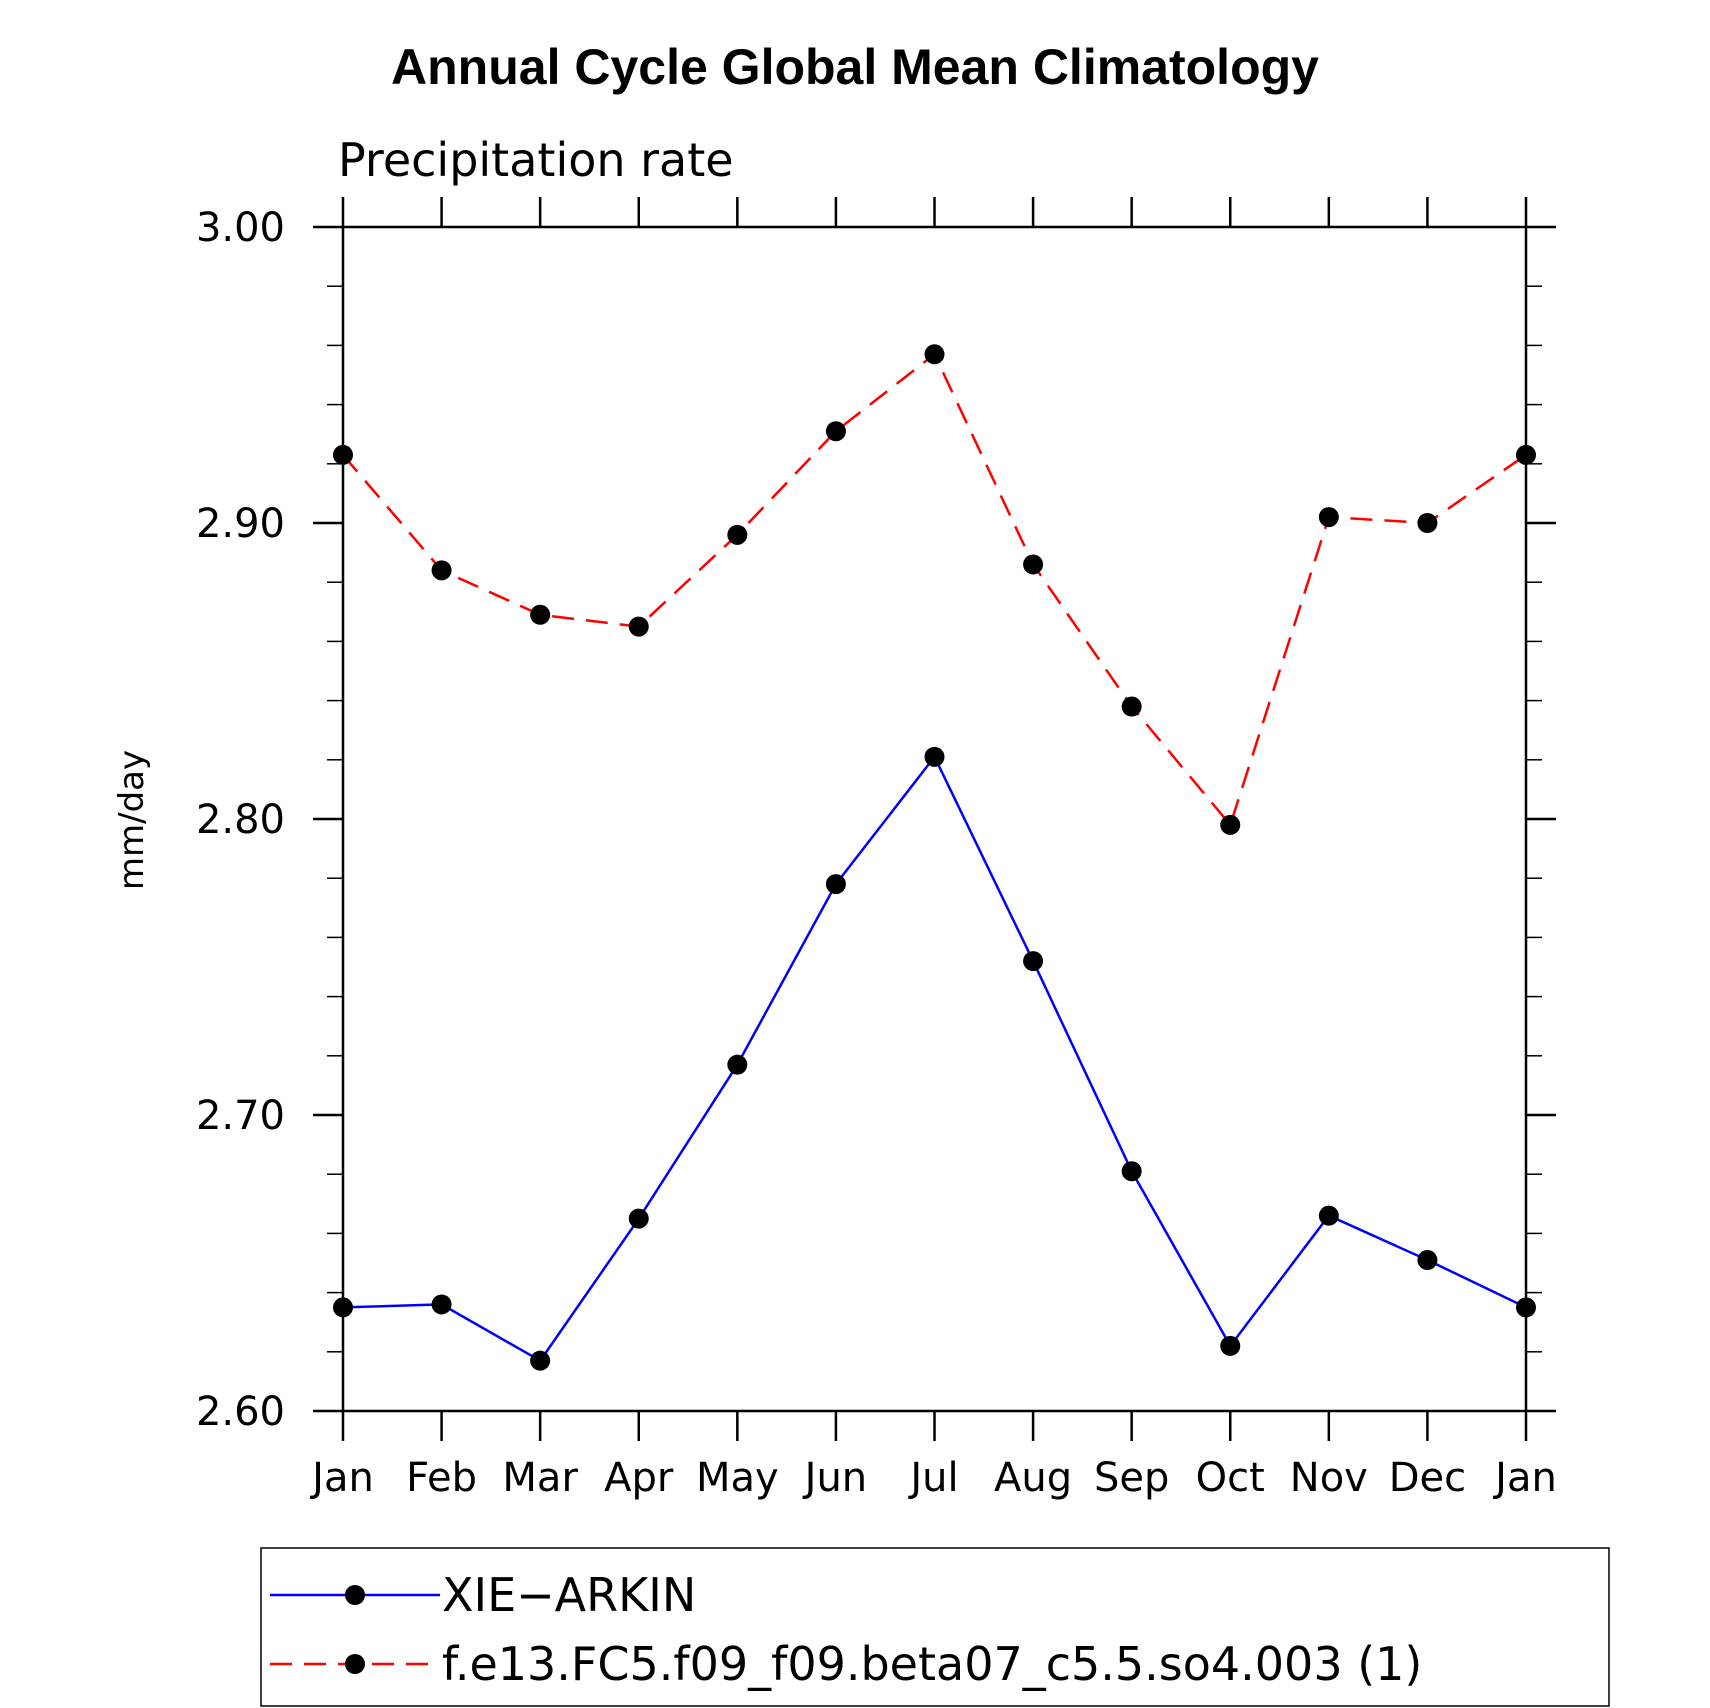 The width and height of the screenshot is (1710, 1708). I want to click on chart-subtitle: Precipitation rate, so click(536, 160).